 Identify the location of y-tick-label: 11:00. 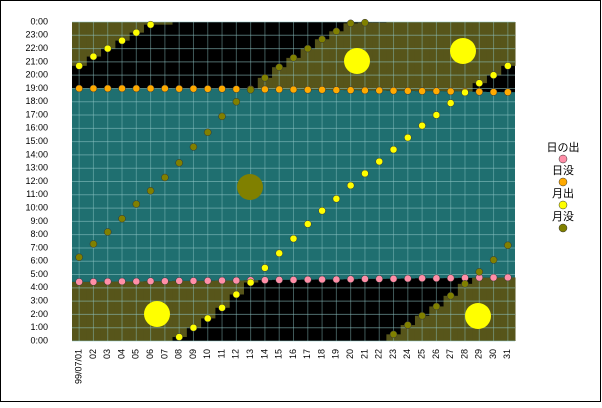
(37, 194).